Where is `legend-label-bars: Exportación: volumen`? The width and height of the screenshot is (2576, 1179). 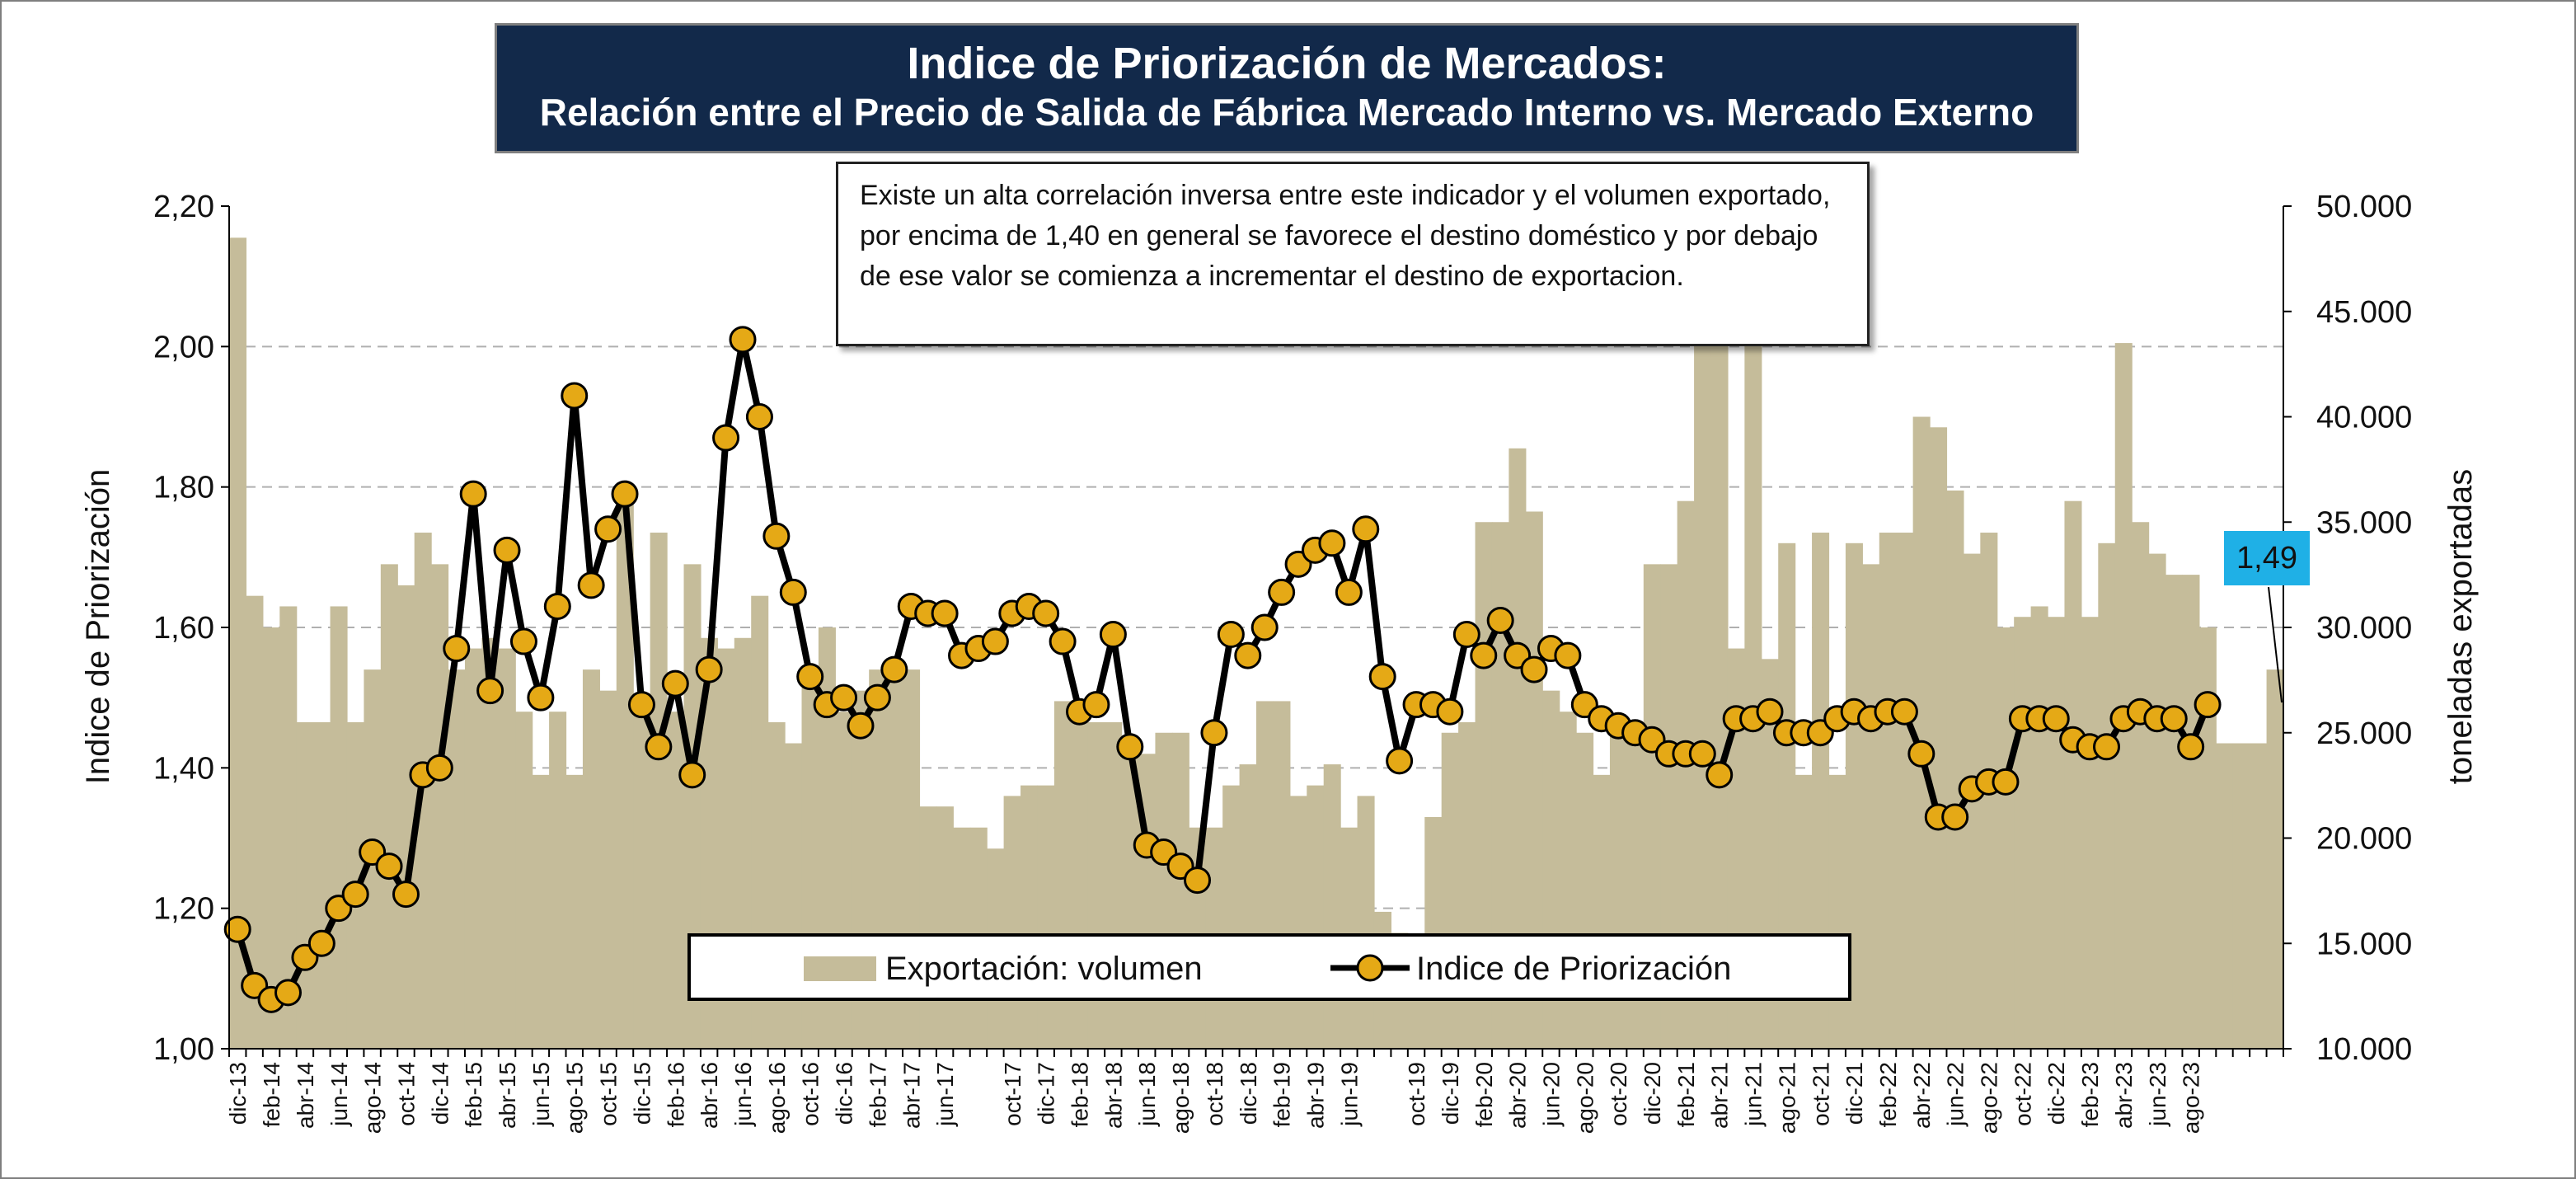 legend-label-bars: Exportación: volumen is located at coordinates (1044, 969).